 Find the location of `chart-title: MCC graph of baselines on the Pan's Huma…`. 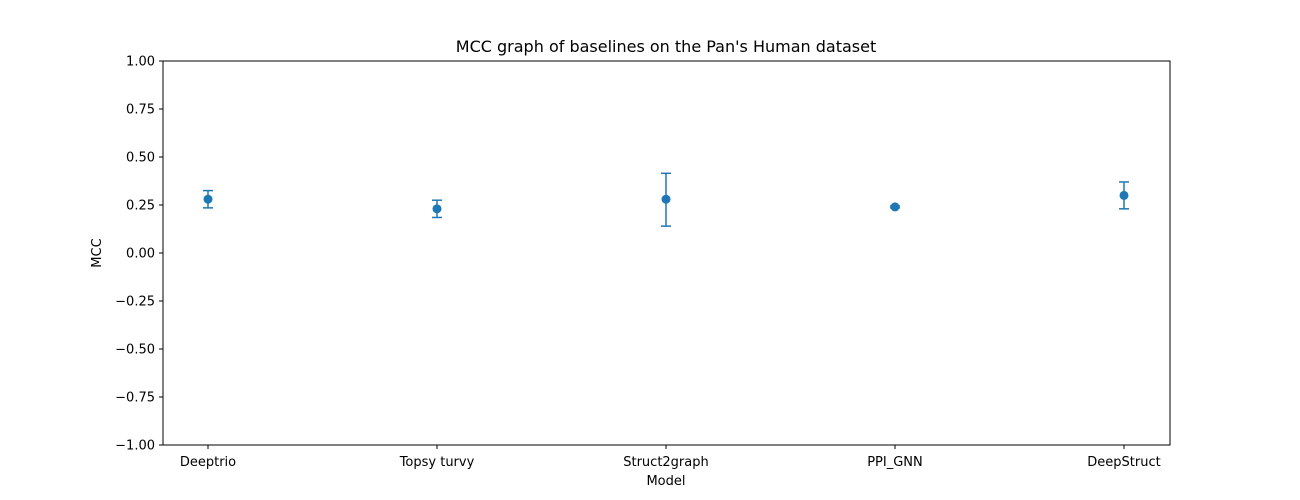

chart-title: MCC graph of baselines on the Pan's Huma… is located at coordinates (666, 46).